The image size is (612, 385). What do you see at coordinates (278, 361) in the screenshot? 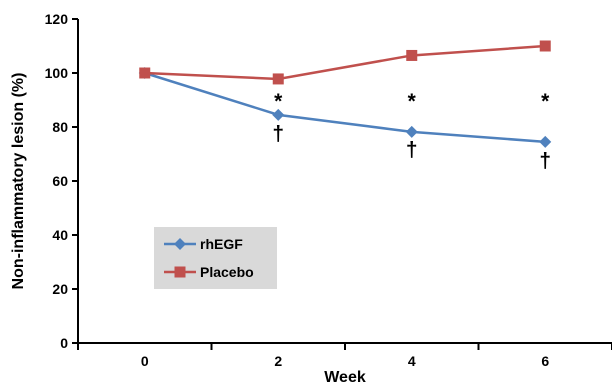
I see `x-tick-label: 2` at bounding box center [278, 361].